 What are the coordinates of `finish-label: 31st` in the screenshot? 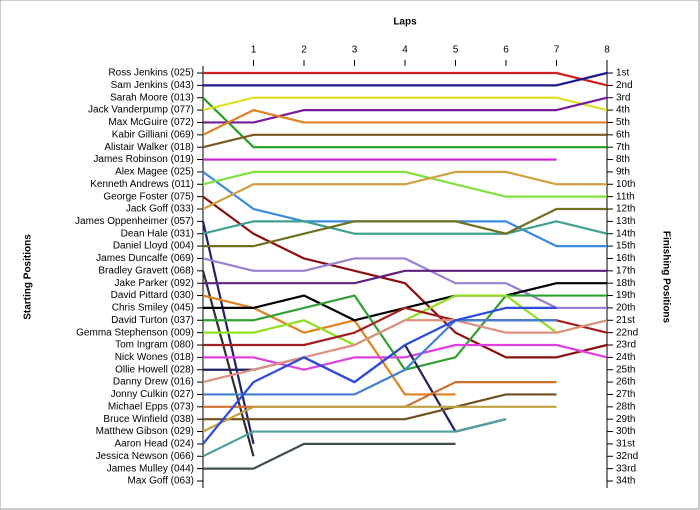 It's located at (625, 444).